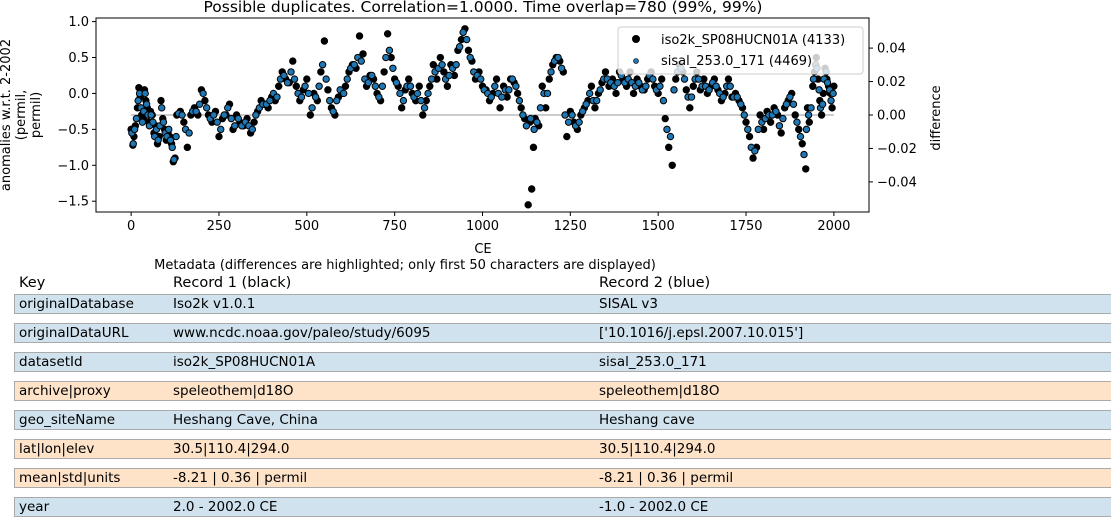  Describe the element at coordinates (232, 283) in the screenshot. I see `metadata-header-record1: Record 1 (black)` at that location.